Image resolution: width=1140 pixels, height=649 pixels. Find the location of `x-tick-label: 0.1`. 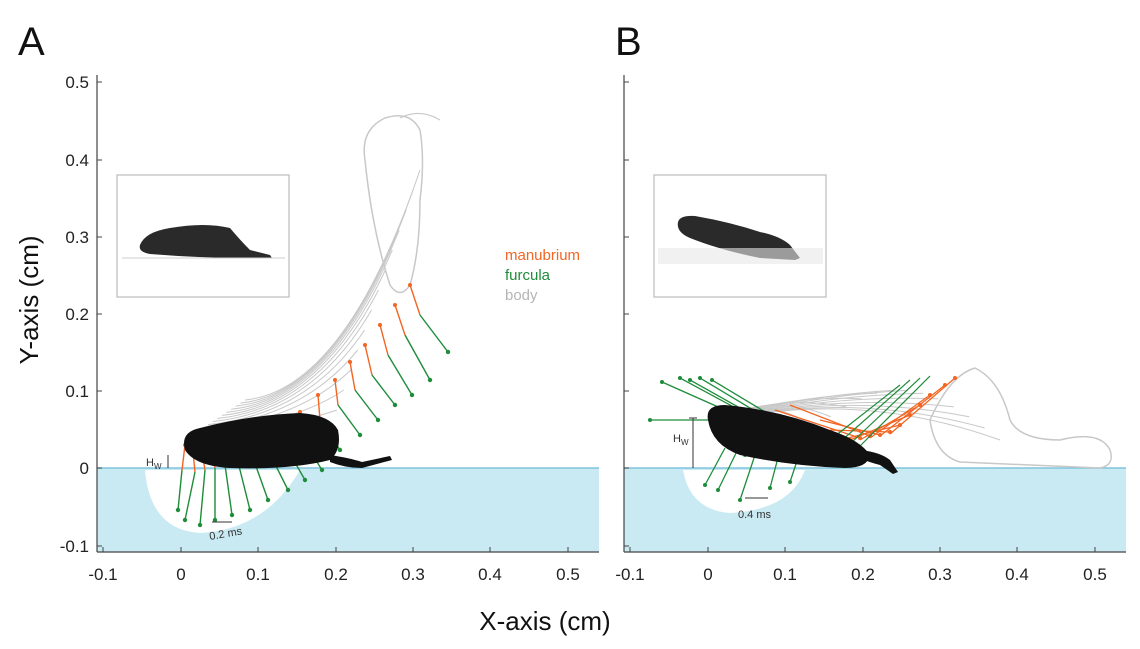

x-tick-label: 0.1 is located at coordinates (785, 574).